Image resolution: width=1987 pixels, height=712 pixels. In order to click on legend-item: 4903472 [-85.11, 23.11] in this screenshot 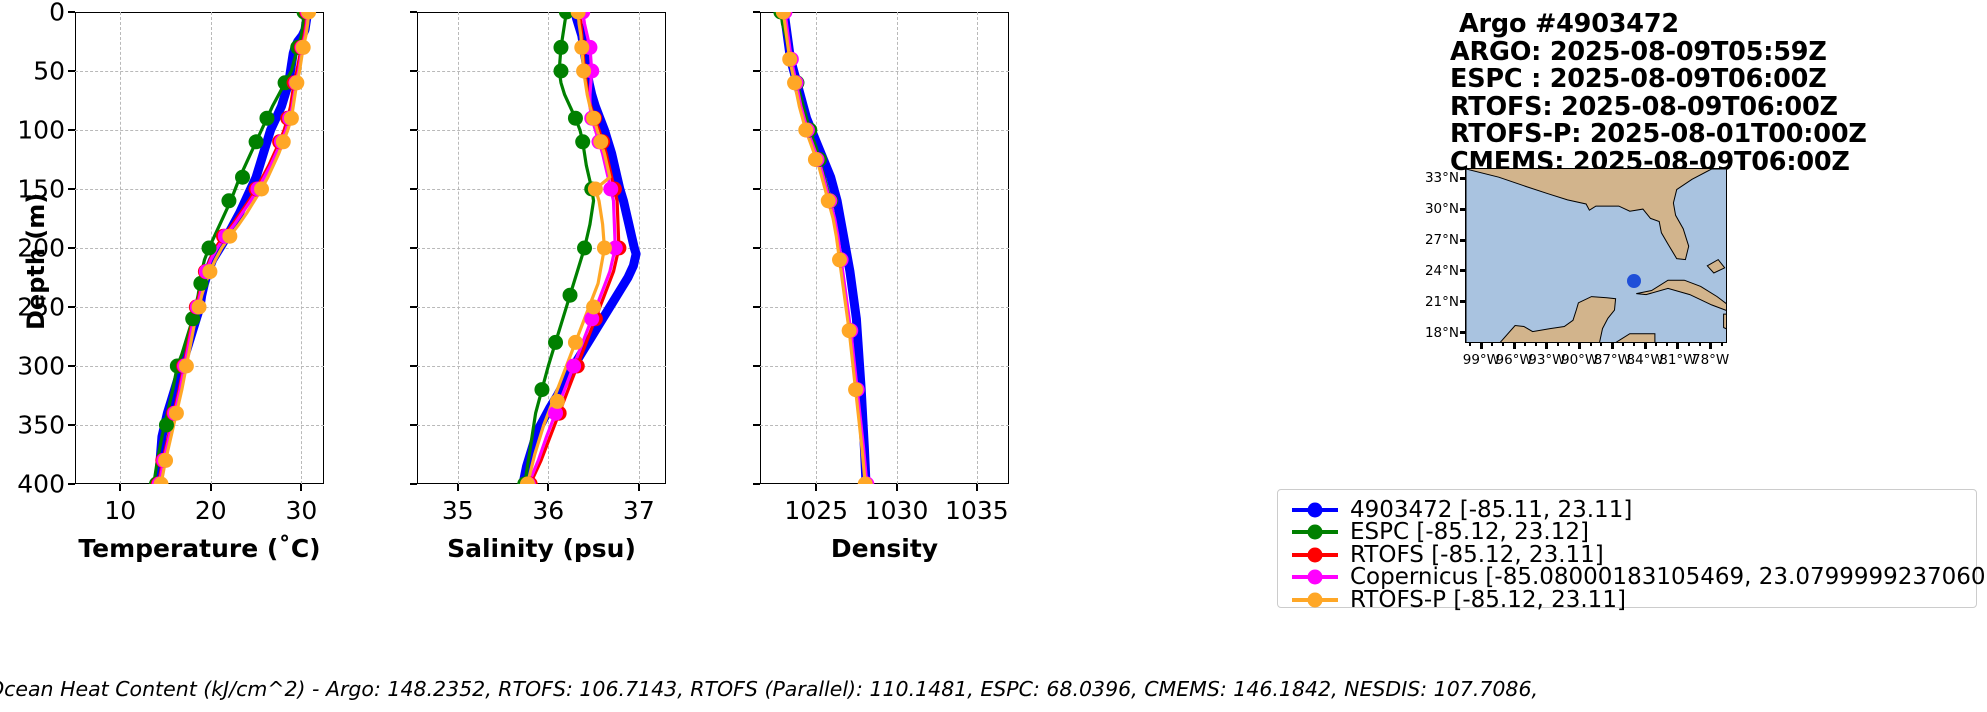, I will do `click(1462, 510)`.